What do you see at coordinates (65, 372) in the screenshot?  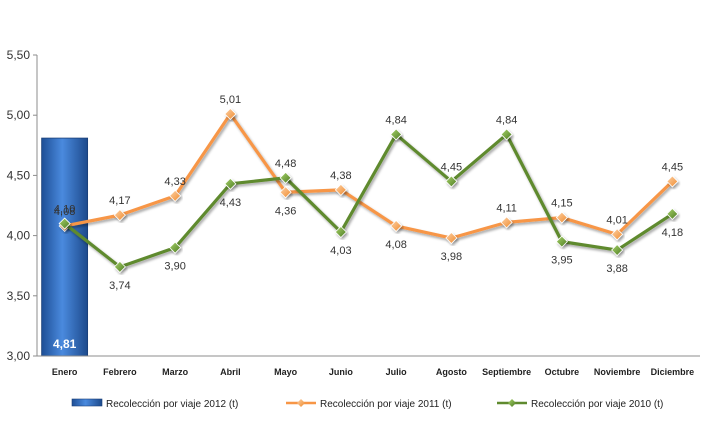 I see `x-tick-label: Enero` at bounding box center [65, 372].